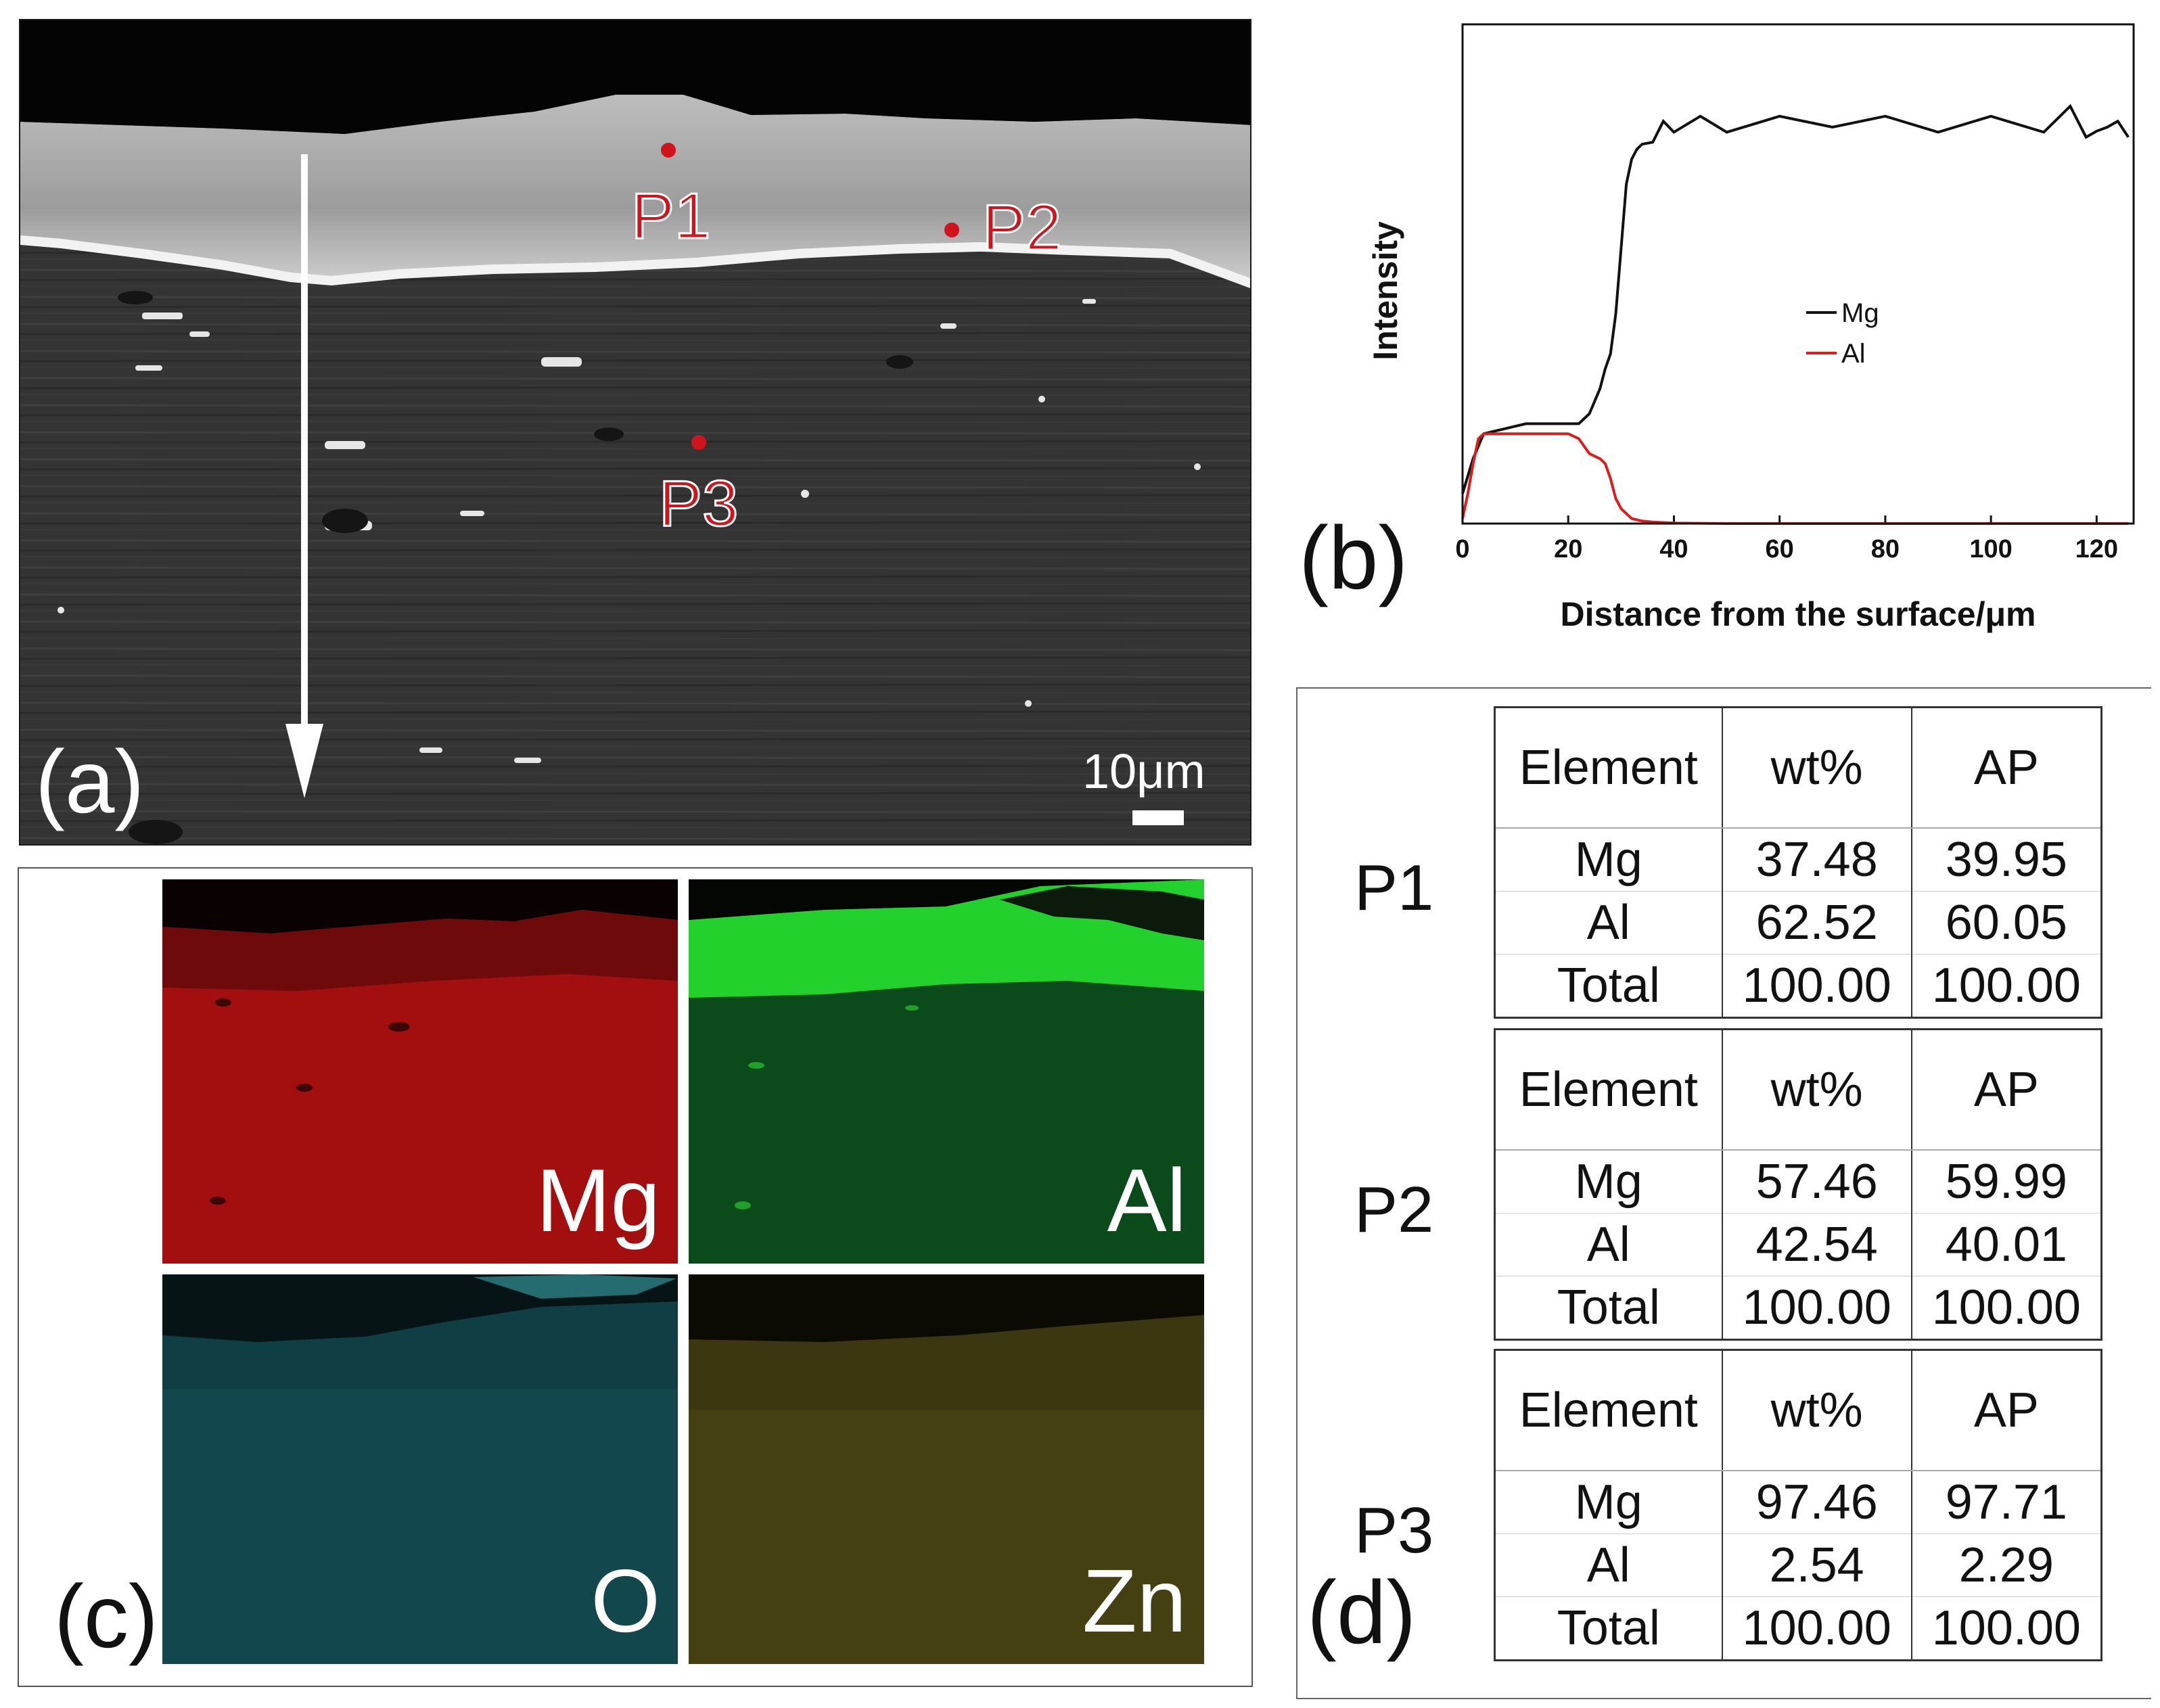  What do you see at coordinates (1991, 549) in the screenshot?
I see `x-tick-label: 100` at bounding box center [1991, 549].